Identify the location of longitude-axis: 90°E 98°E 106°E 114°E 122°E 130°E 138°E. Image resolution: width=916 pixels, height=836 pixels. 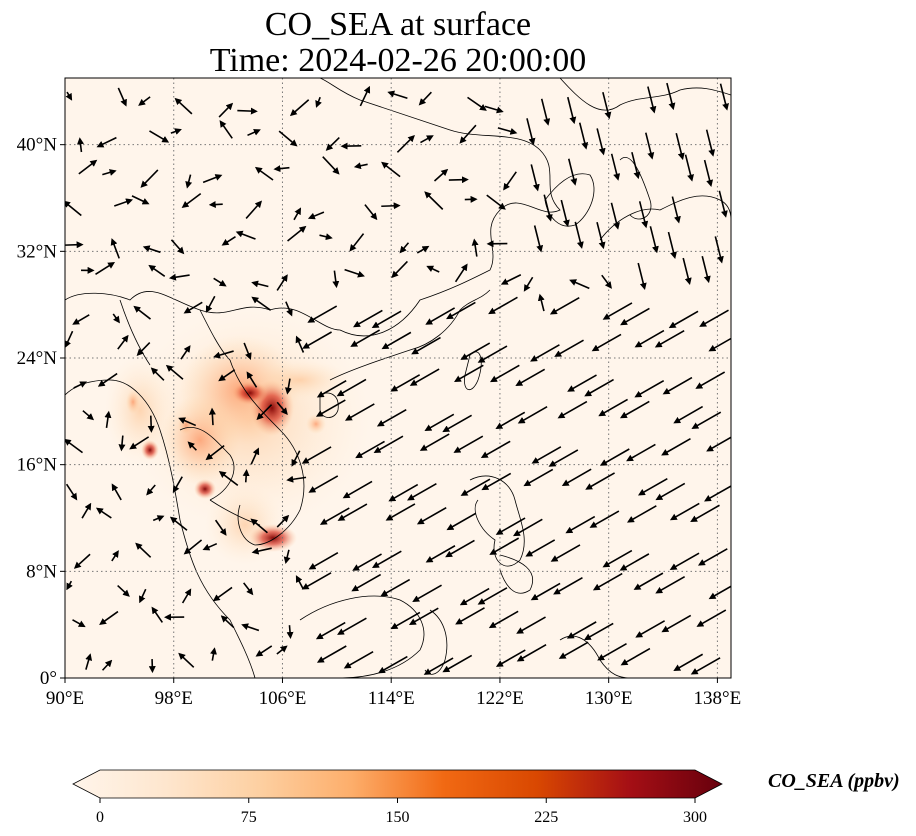
(393, 693).